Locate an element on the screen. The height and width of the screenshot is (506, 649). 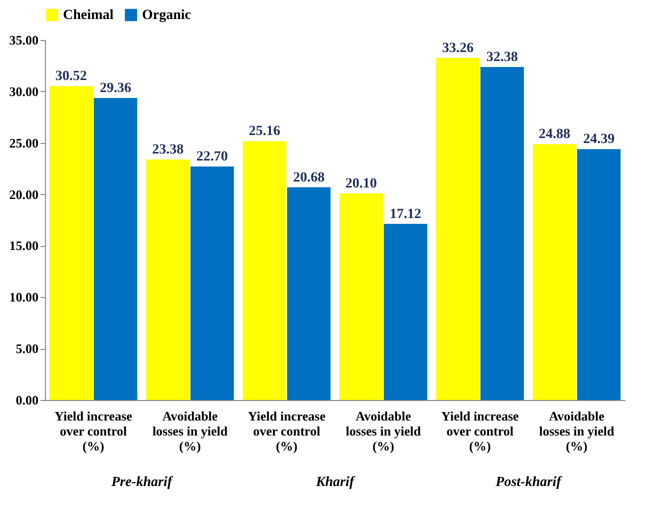
data-label: 33.26 is located at coordinates (458, 48).